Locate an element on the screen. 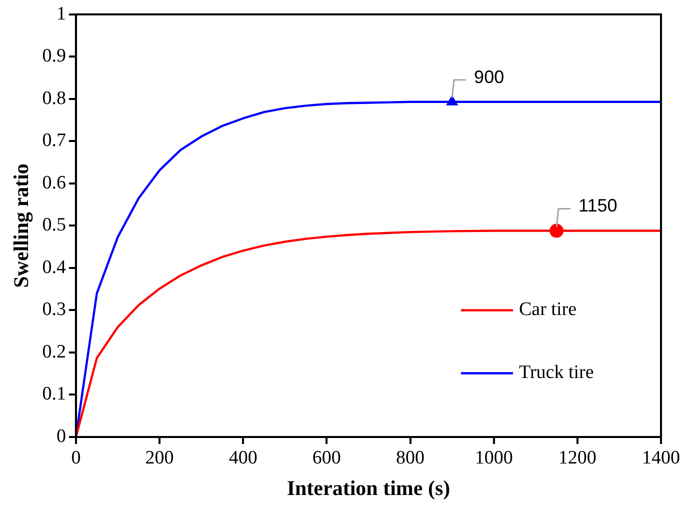  y-tick-label: 0.6 is located at coordinates (54, 183).